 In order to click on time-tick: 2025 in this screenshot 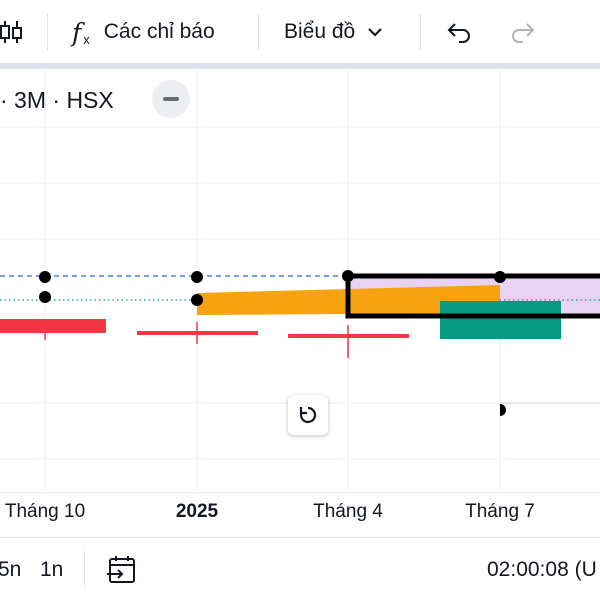, I will do `click(197, 511)`.